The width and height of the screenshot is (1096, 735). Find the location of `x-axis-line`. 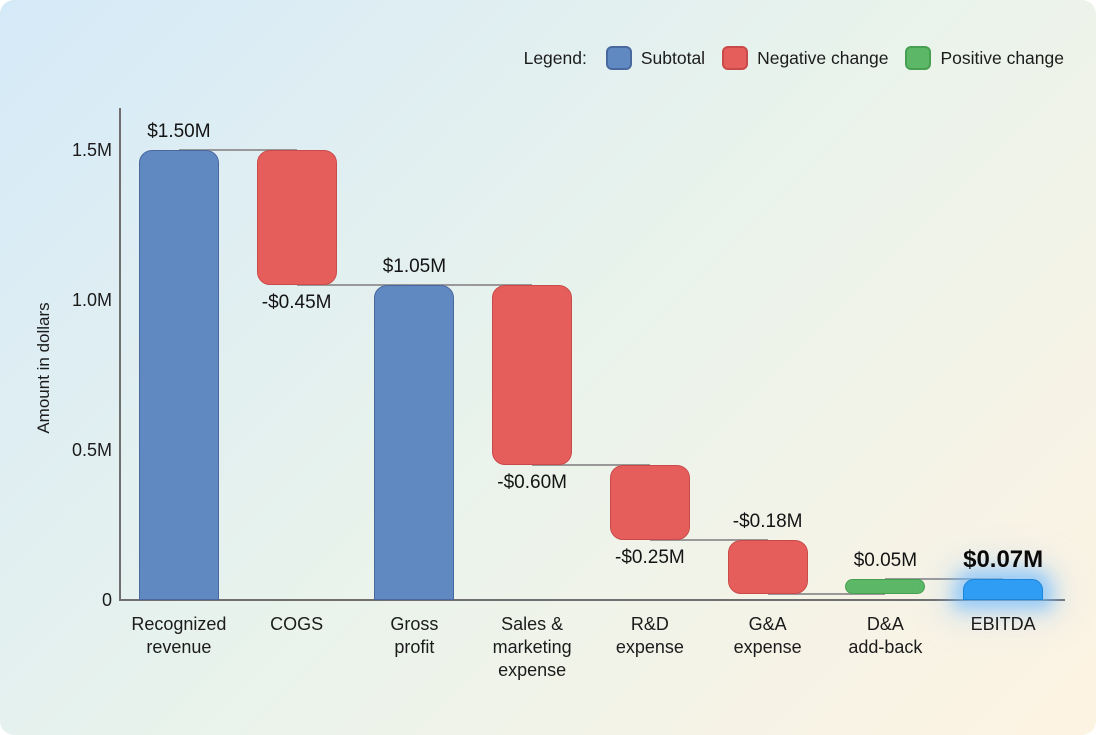

x-axis-line is located at coordinates (592, 600).